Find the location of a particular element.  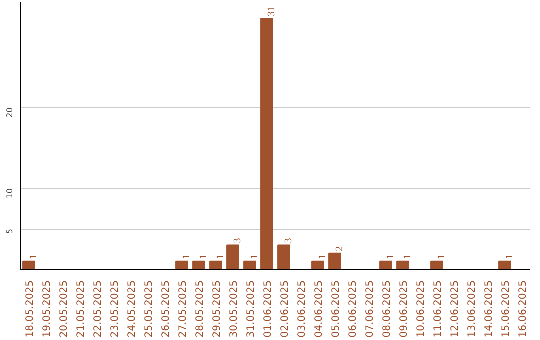

x-tick-label: 13.06.2025 is located at coordinates (472, 309).